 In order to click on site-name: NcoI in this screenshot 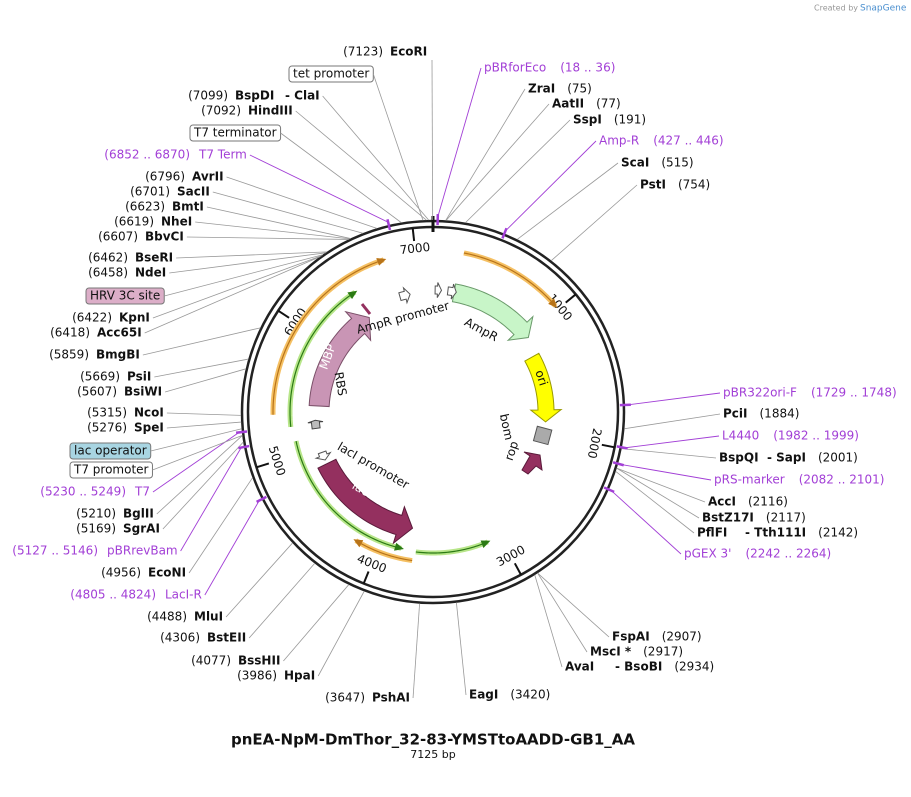, I will do `click(149, 413)`.